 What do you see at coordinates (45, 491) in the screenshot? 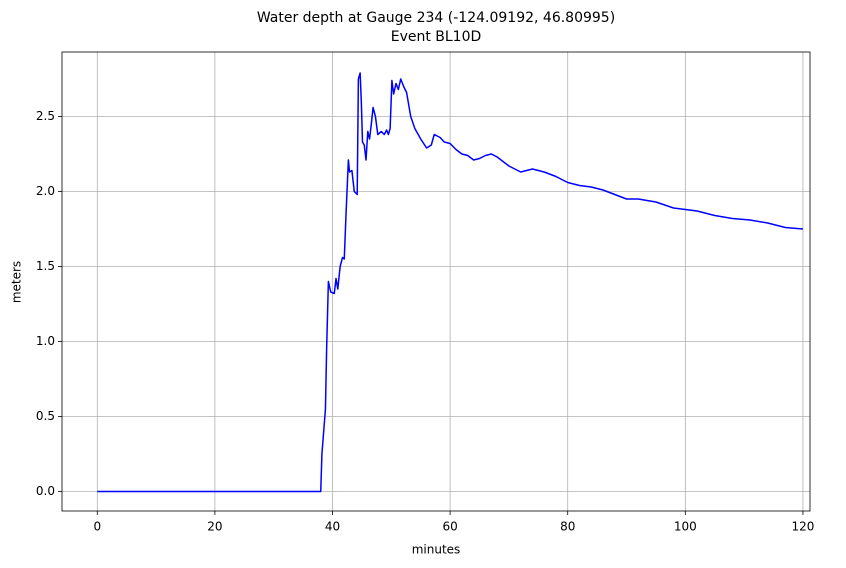
I see `y-tick-label: 0.0` at bounding box center [45, 491].